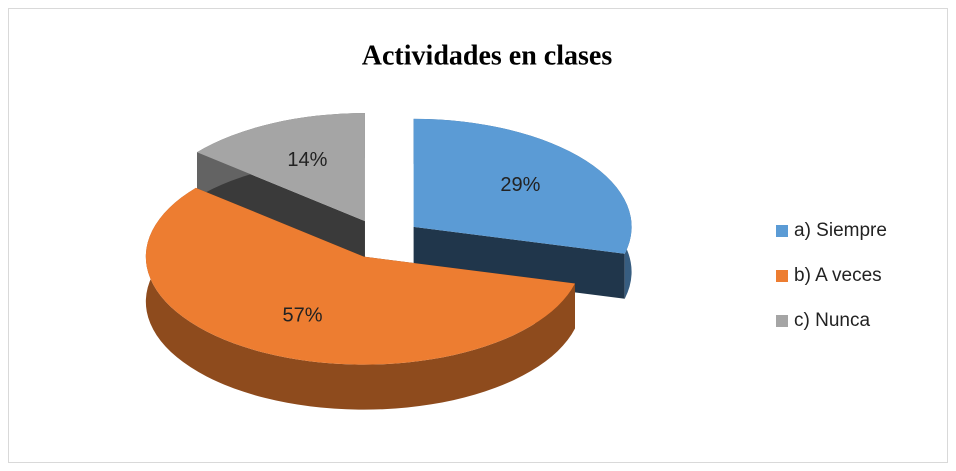  What do you see at coordinates (302, 316) in the screenshot?
I see `data-label: 57%` at bounding box center [302, 316].